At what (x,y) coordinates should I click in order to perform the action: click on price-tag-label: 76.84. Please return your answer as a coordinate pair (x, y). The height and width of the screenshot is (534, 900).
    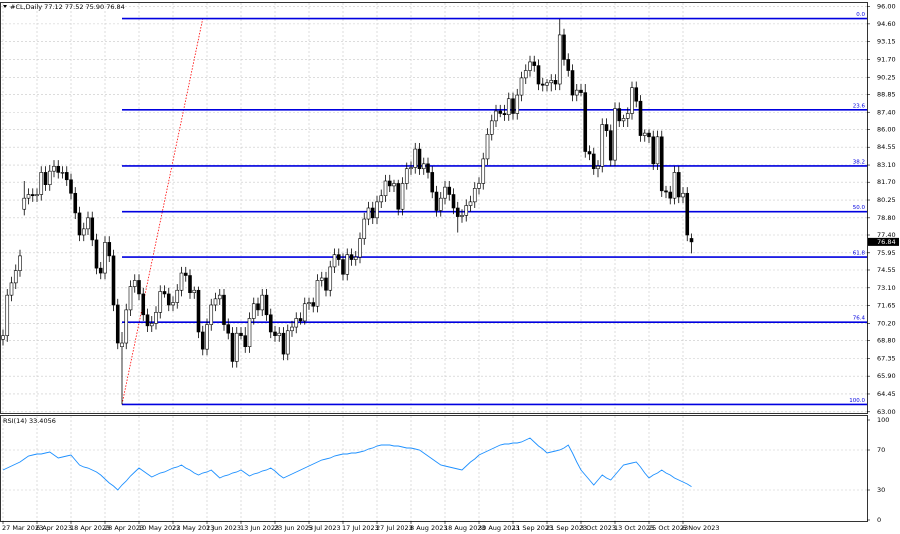
    Looking at the image, I should click on (886, 242).